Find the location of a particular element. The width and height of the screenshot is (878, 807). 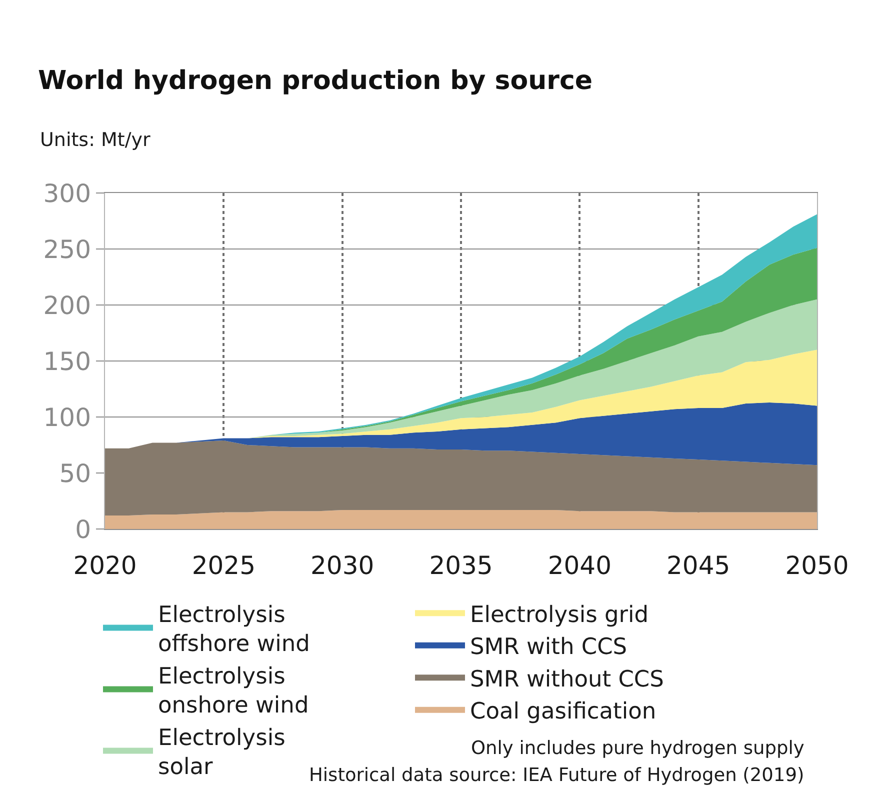

legend-label: Coal gasification is located at coordinates (563, 711).